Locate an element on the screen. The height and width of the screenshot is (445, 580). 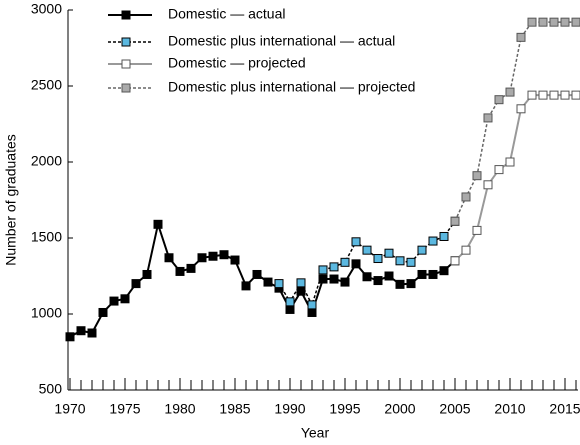
x-tick-label: 2005 is located at coordinates (454, 409).